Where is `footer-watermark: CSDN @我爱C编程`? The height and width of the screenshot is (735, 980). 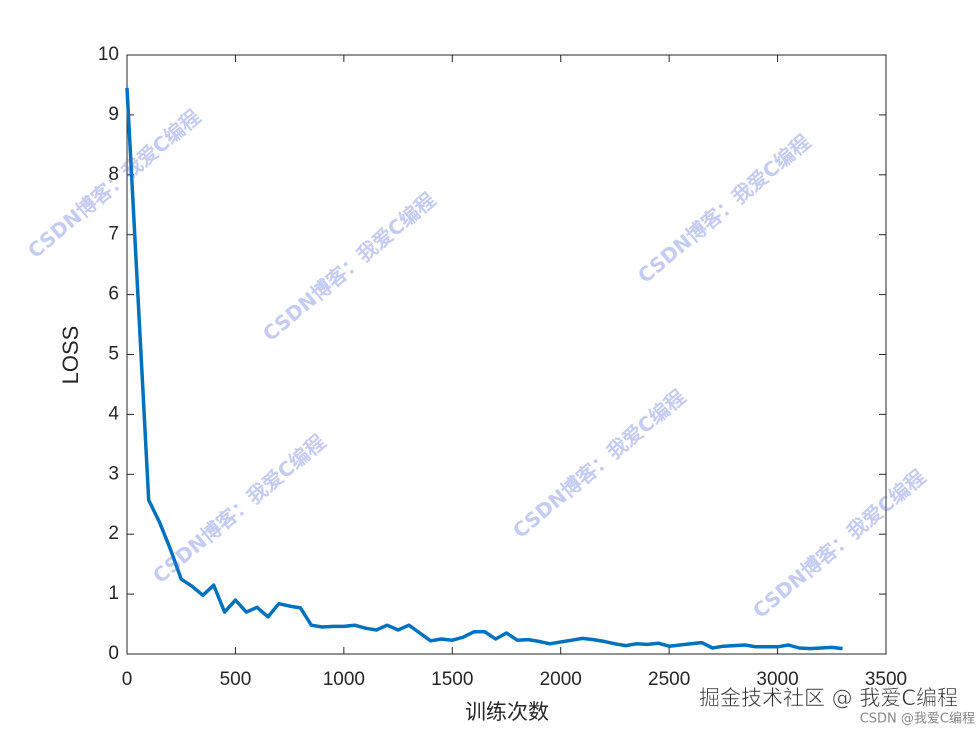 footer-watermark: CSDN @我爱C编程 is located at coordinates (917, 719).